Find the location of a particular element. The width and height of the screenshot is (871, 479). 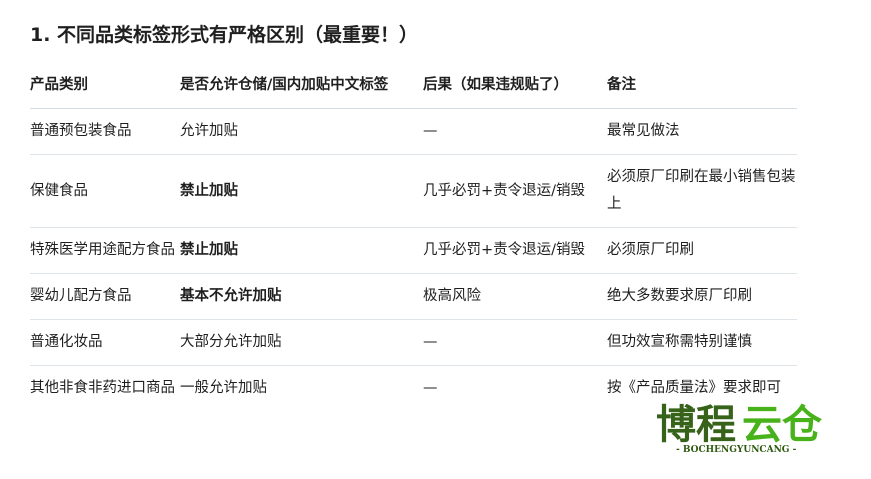

cell-note: 必须原厂印刷 is located at coordinates (702, 250).